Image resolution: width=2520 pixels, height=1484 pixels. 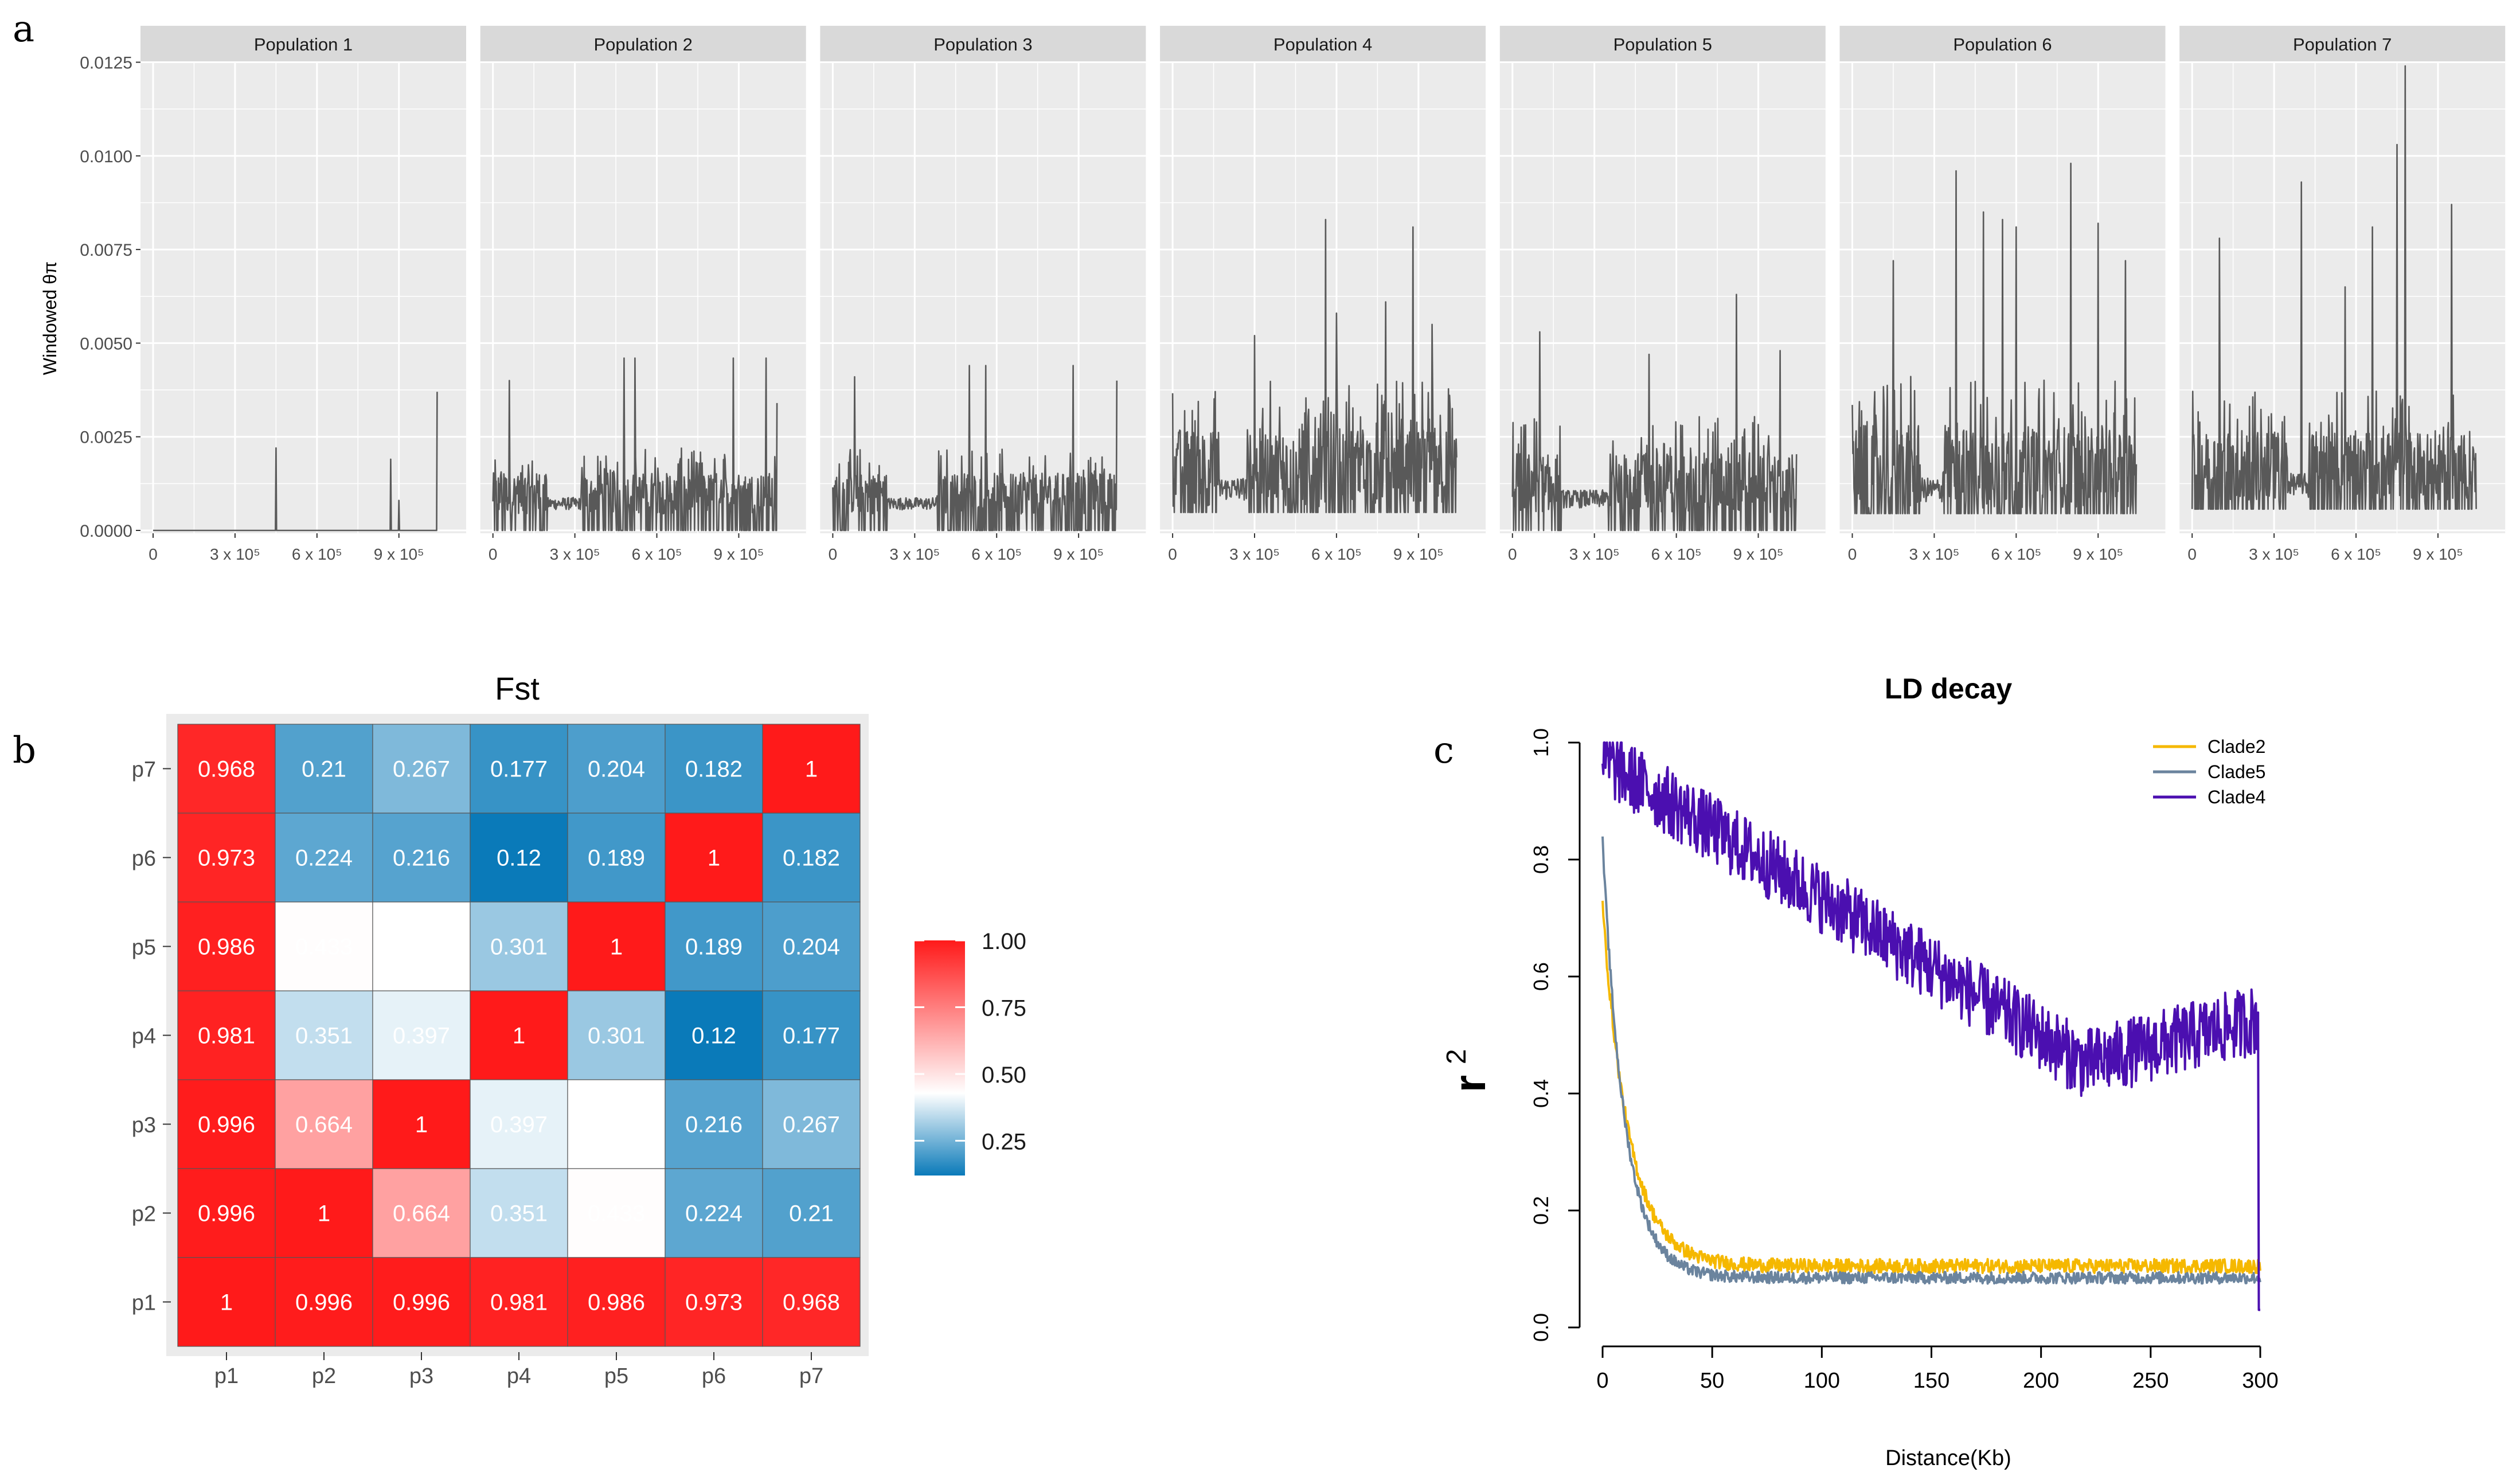 I want to click on fst-cell-label: 0.351, so click(x=519, y=1214).